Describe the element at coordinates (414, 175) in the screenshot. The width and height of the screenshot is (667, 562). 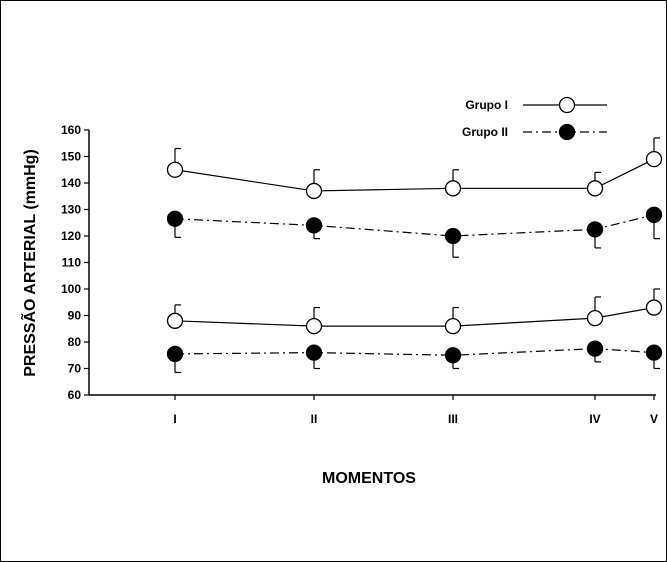
I see `series-line-grupo-i-upper` at that location.